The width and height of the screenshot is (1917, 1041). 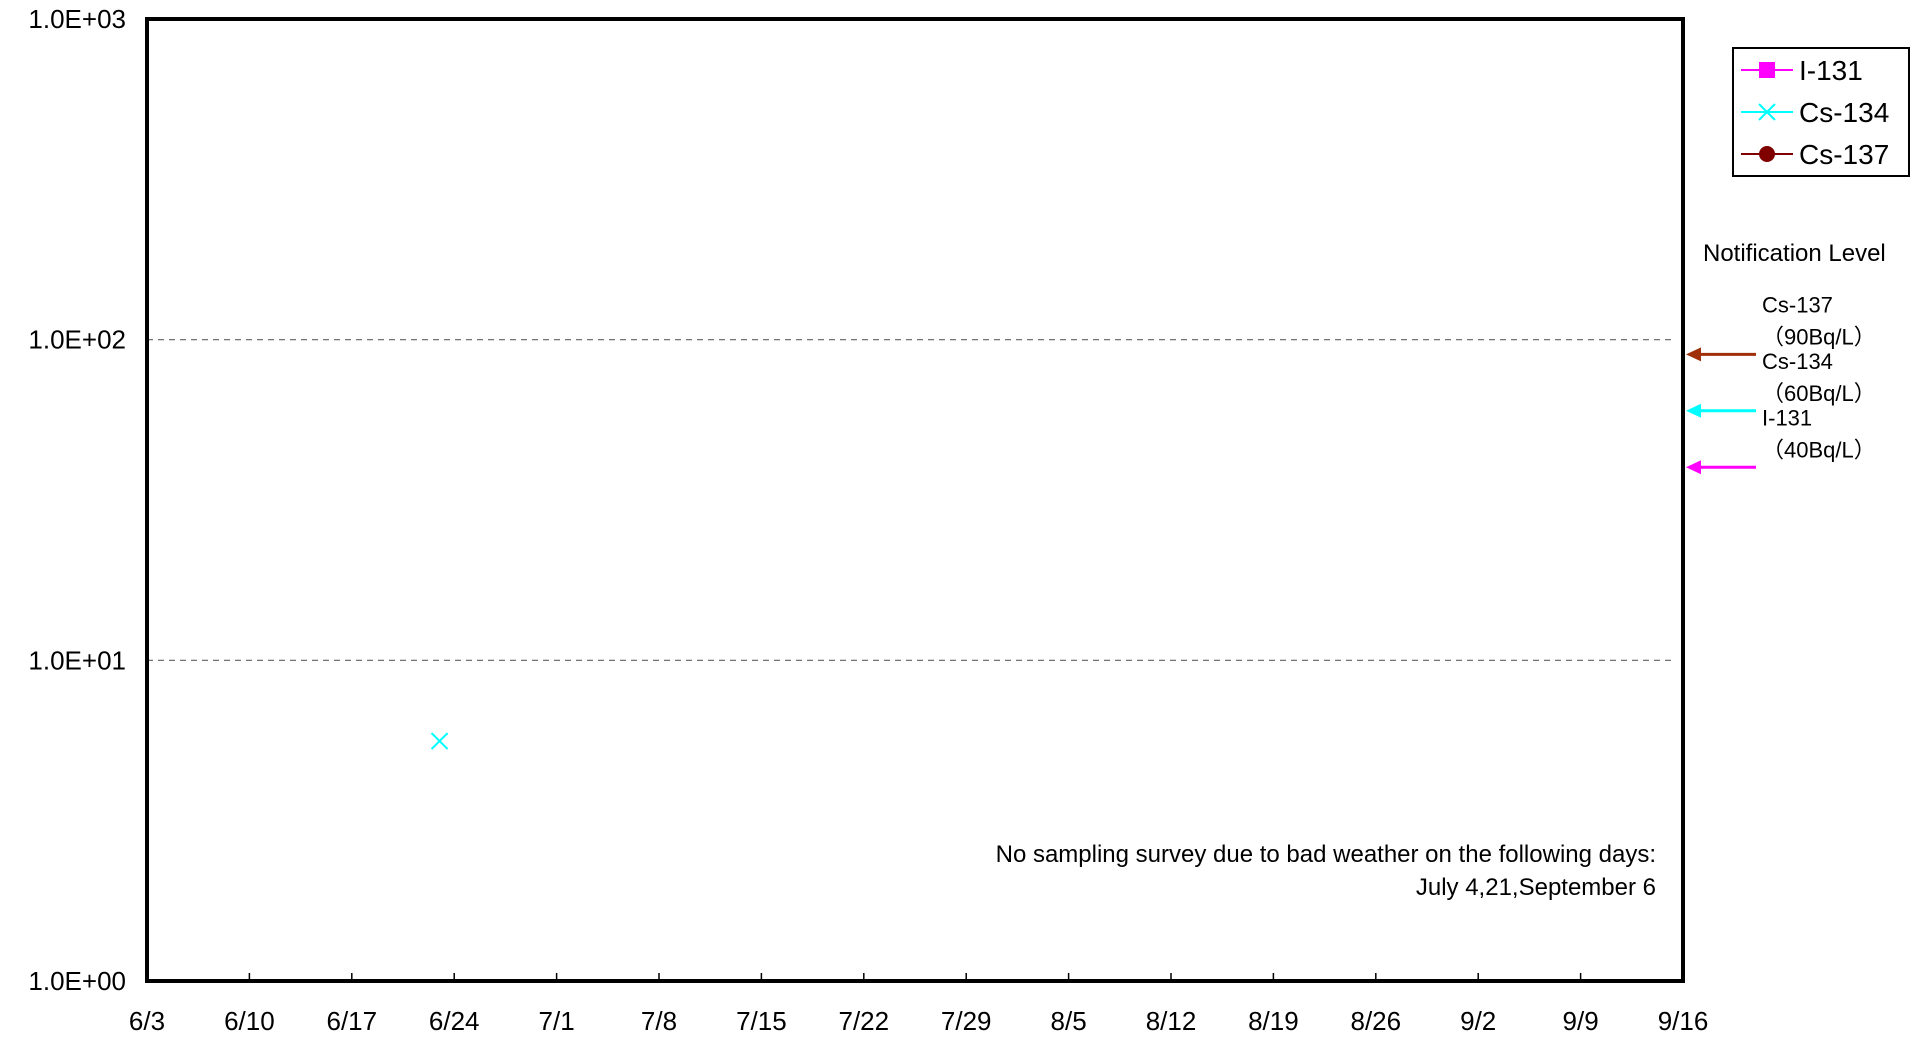 What do you see at coordinates (77, 340) in the screenshot?
I see `y-tick-label: 1.0E+02` at bounding box center [77, 340].